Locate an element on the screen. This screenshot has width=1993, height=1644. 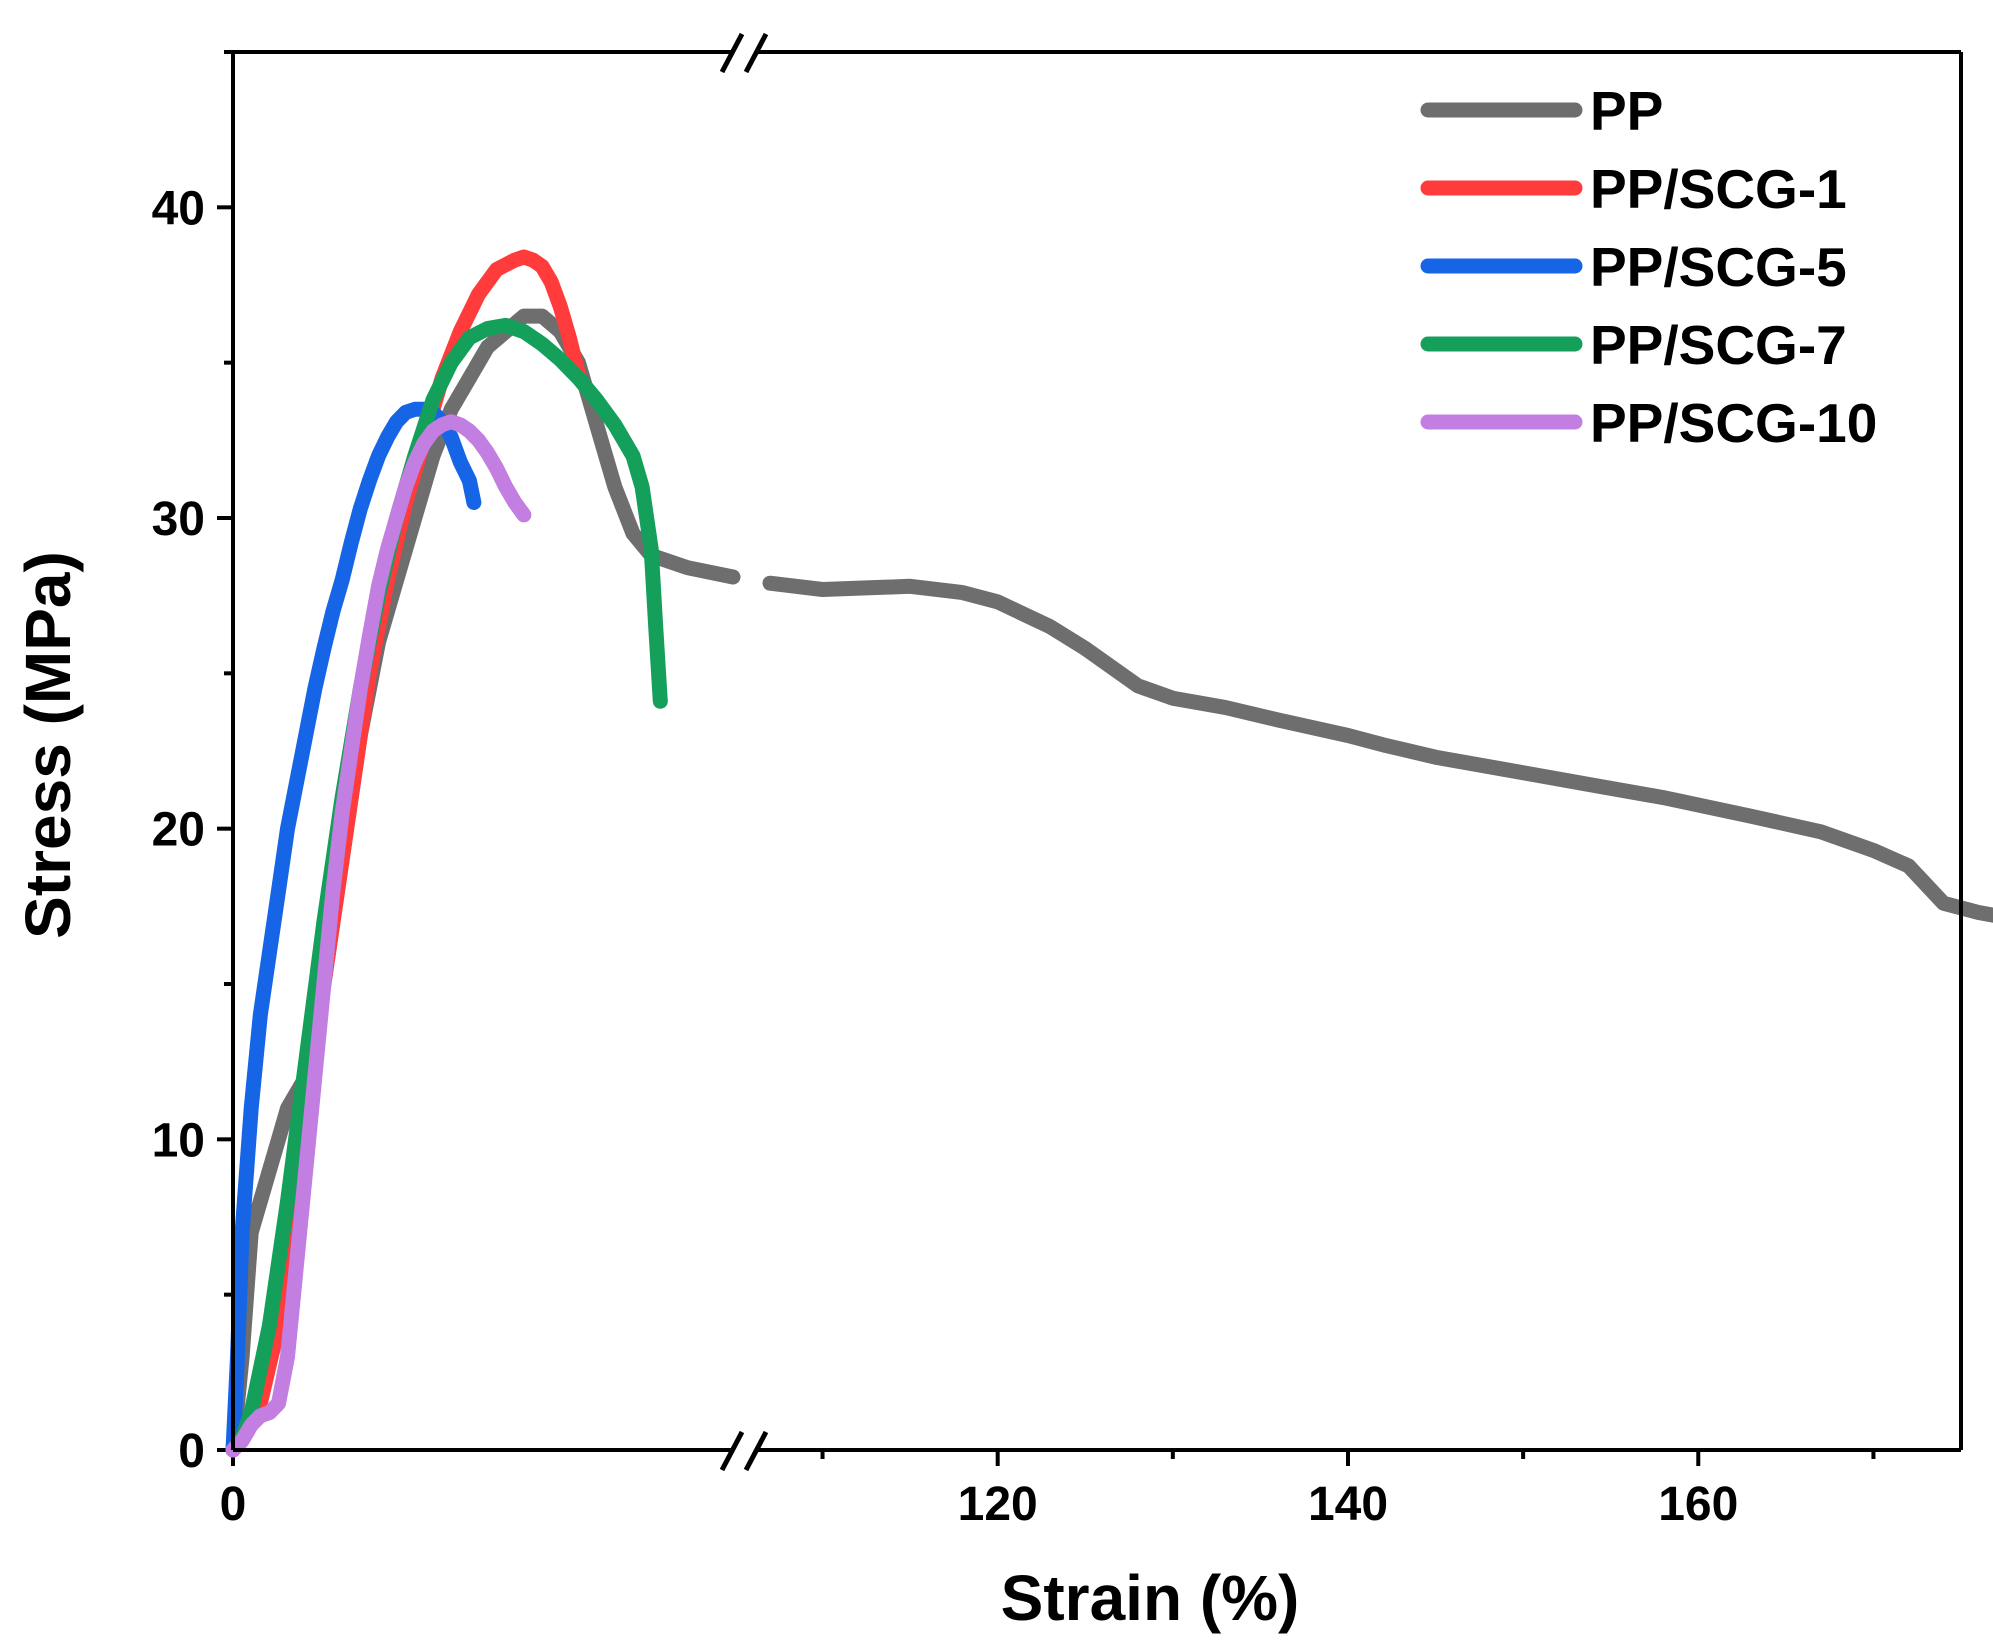
x-tick-label: 0 is located at coordinates (233, 1504).